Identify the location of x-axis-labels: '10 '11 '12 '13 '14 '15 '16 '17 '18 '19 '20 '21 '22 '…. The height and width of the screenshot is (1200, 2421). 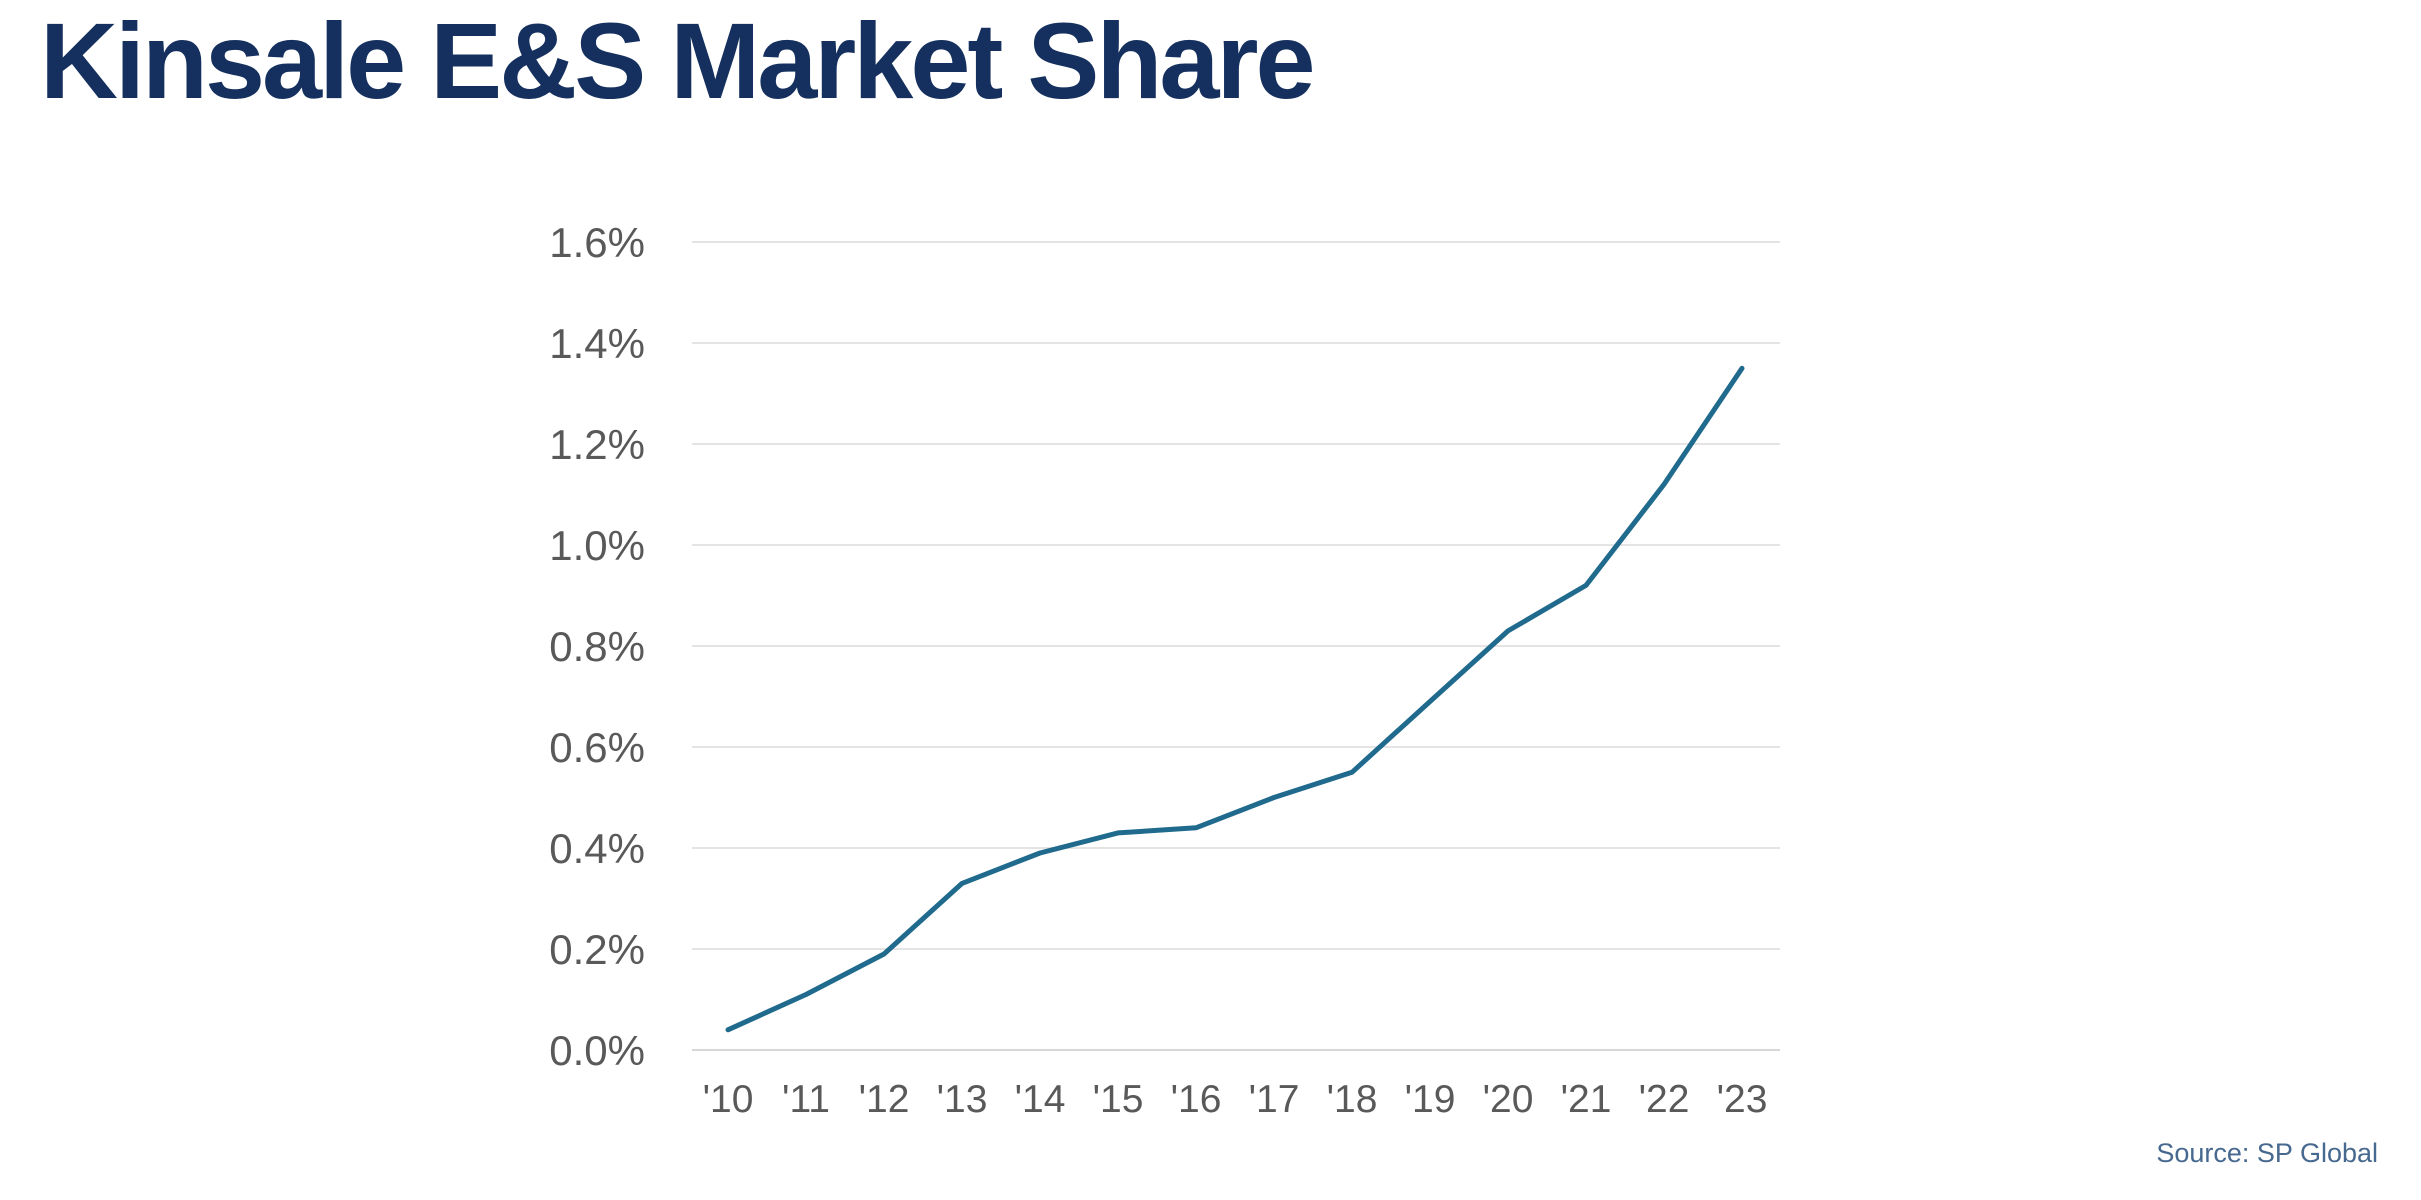
(1235, 1099).